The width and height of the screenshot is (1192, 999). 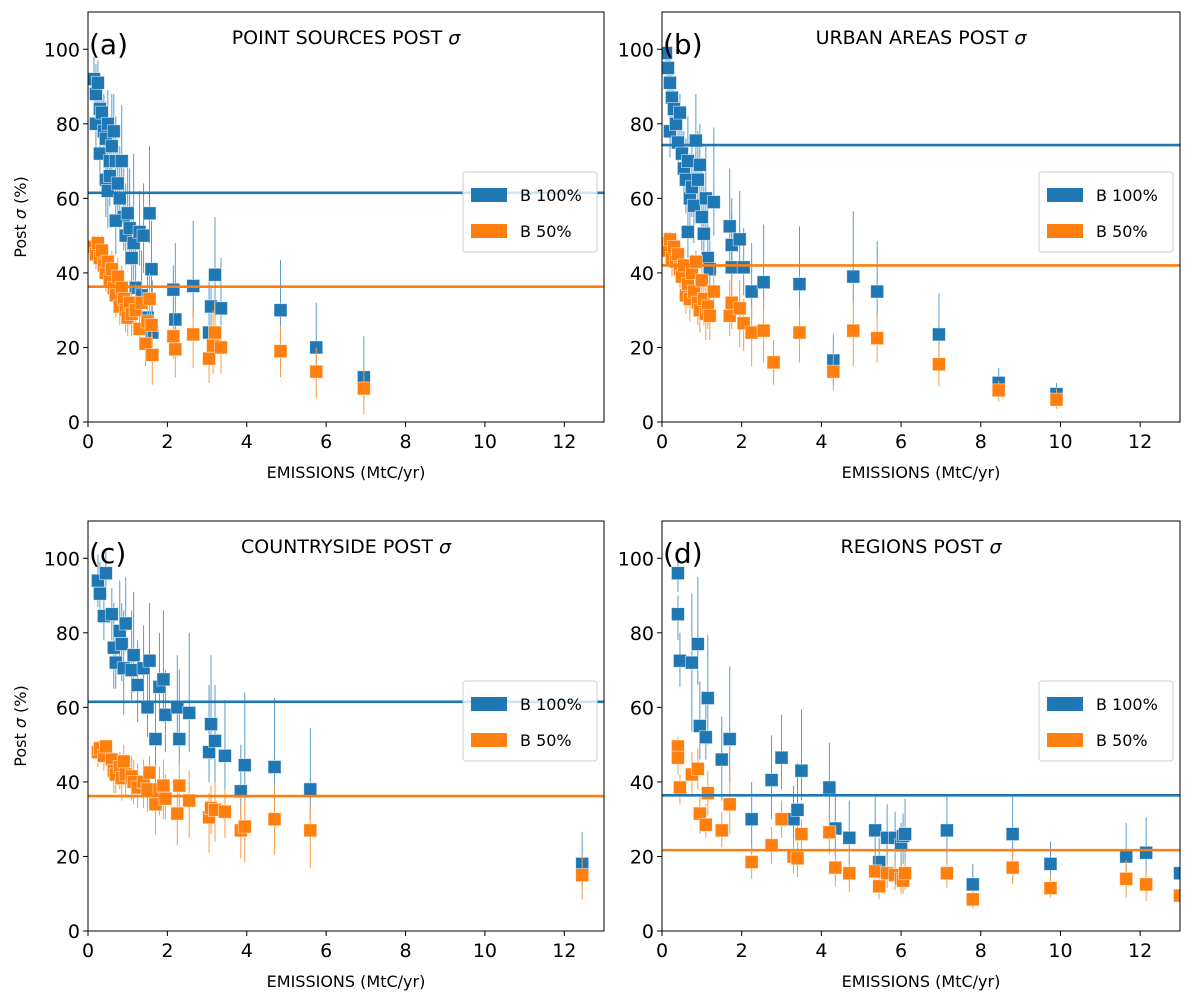 I want to click on x-tick-label: 0, so click(x=662, y=951).